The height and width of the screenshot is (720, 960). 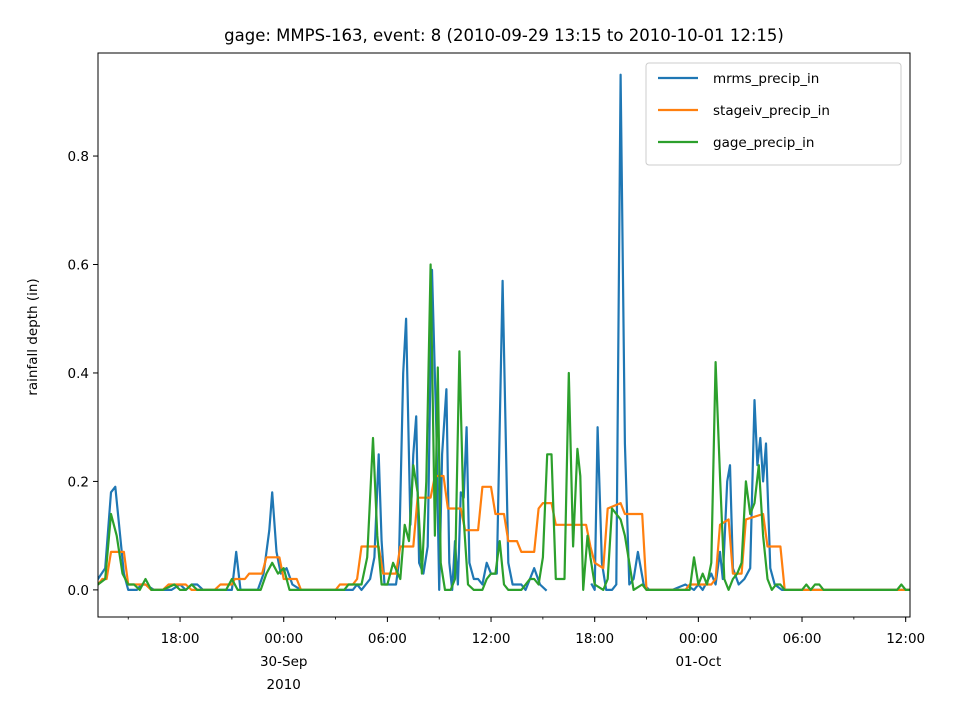 What do you see at coordinates (763, 143) in the screenshot?
I see `legend-label-gage_precip_in: gage_precip_in` at bounding box center [763, 143].